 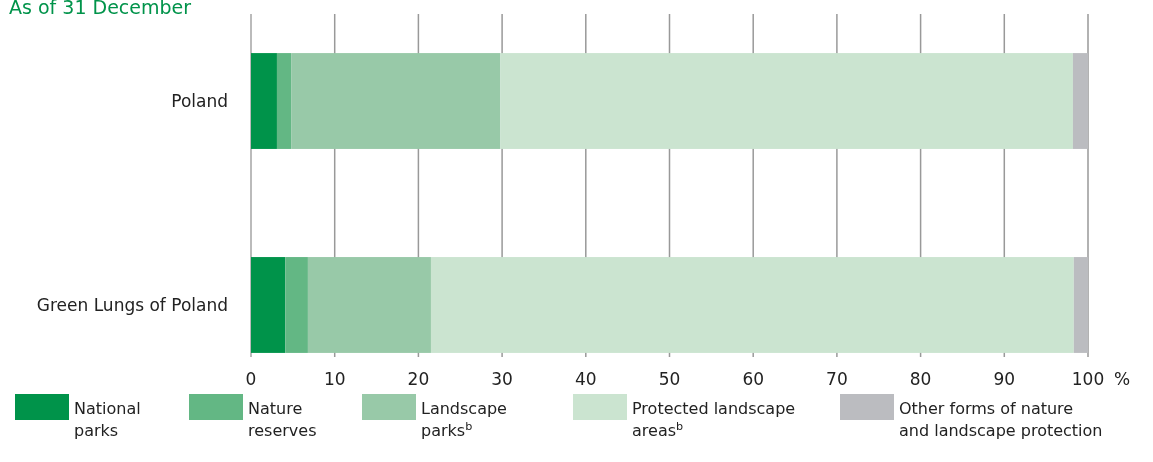 What do you see at coordinates (585, 379) in the screenshot?
I see `x-tick-label: 40` at bounding box center [585, 379].